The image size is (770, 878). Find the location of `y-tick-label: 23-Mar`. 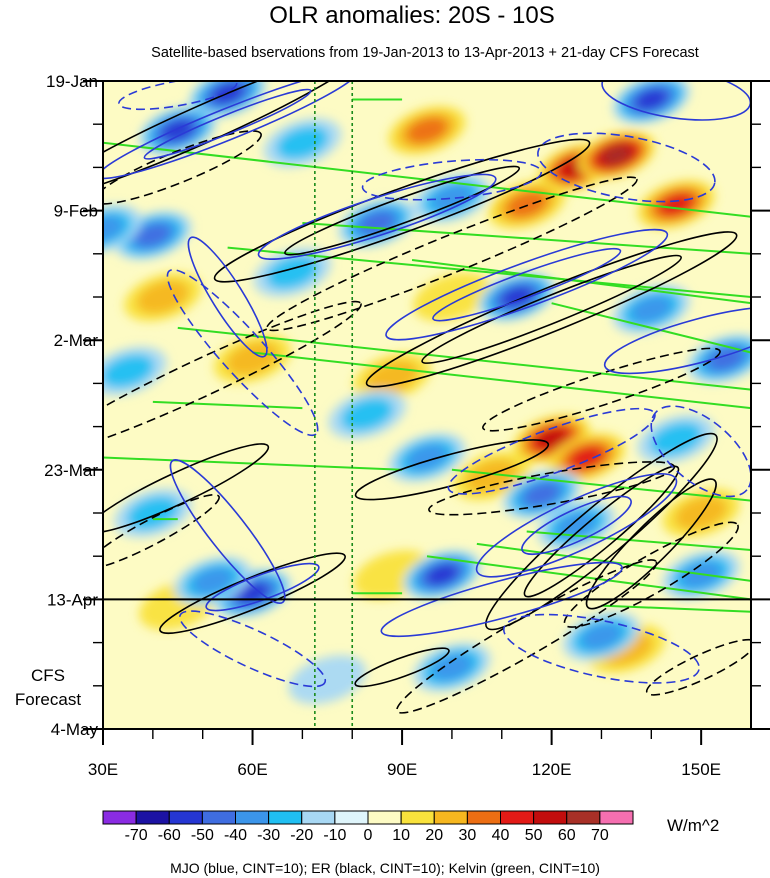

y-tick-label: 23-Mar is located at coordinates (71, 470).